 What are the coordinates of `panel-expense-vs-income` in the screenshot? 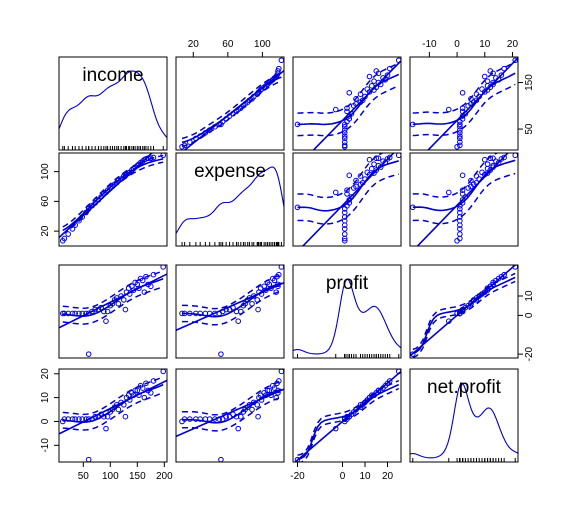 It's located at (113, 199).